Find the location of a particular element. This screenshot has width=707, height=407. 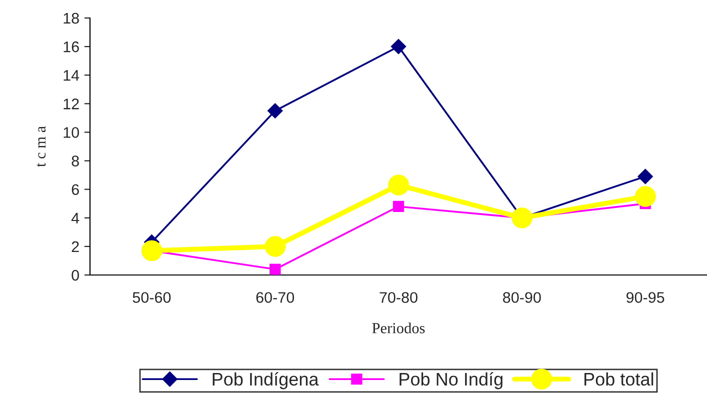

y-tick-label: 4 is located at coordinates (75, 218).